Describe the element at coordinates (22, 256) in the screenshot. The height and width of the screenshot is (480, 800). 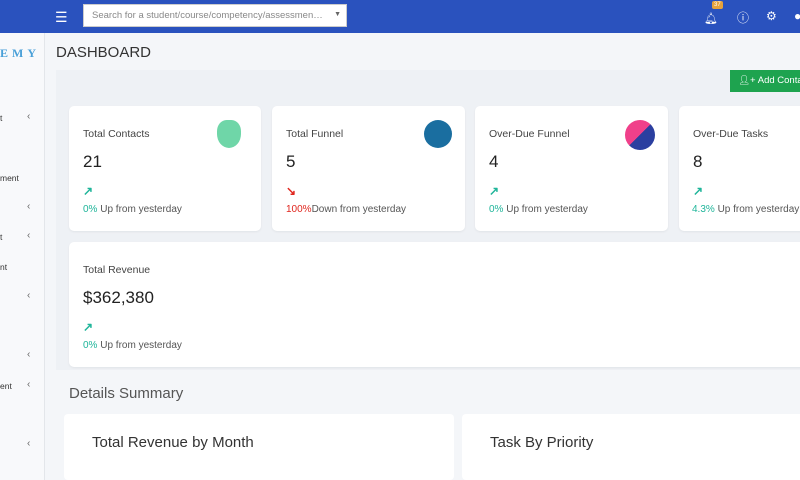
I see `sidebar: EMY` at that location.